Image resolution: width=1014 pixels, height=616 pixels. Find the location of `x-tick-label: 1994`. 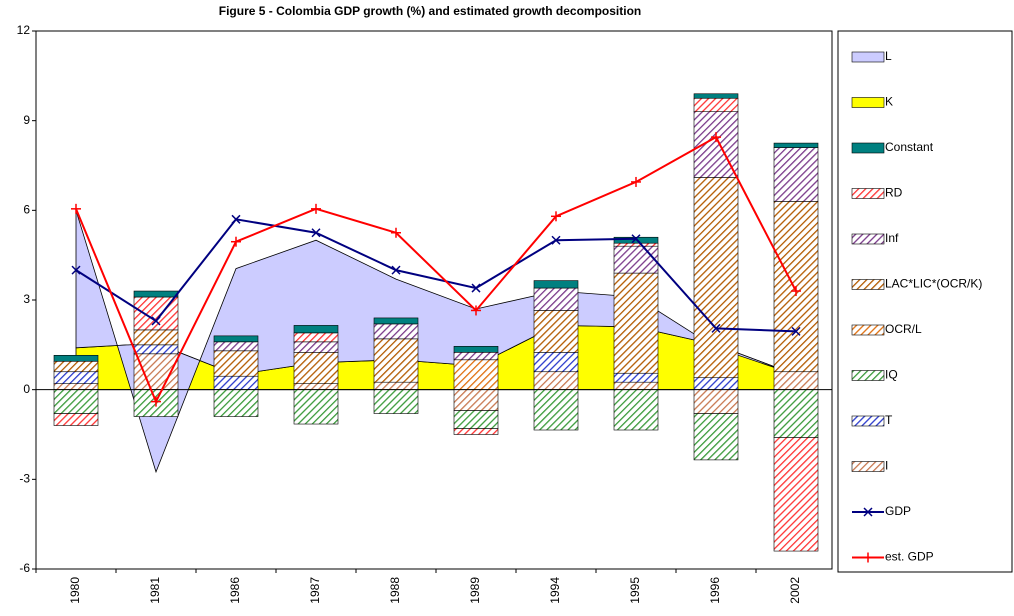

x-tick-label: 1994 is located at coordinates (555, 590).